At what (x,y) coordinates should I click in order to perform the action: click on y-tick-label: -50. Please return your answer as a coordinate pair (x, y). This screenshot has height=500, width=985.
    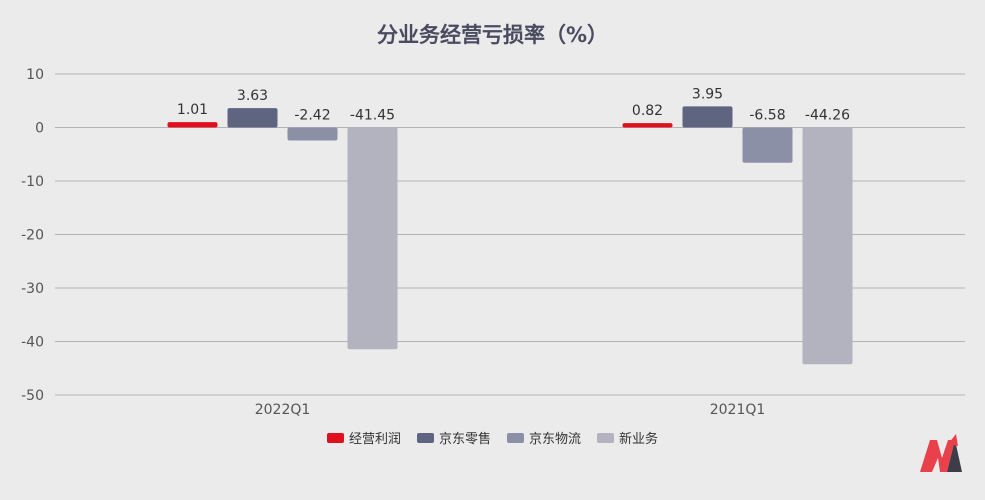
    Looking at the image, I should click on (32, 396).